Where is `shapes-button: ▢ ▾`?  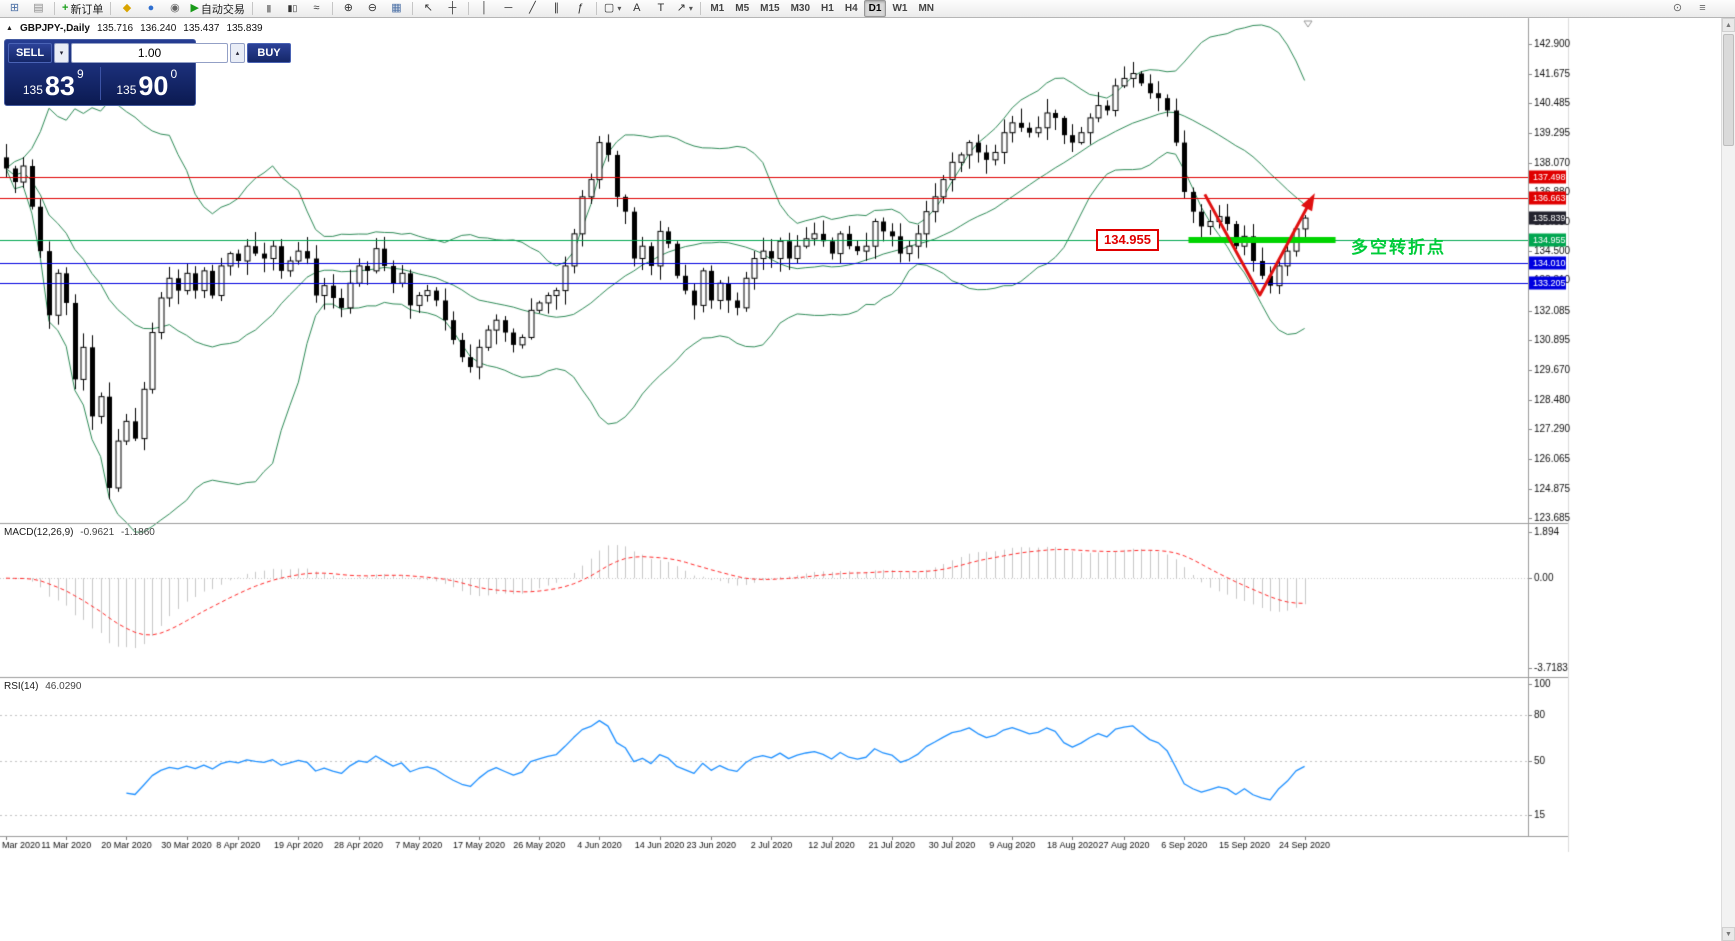 shapes-button: ▢ ▾ is located at coordinates (612, 9).